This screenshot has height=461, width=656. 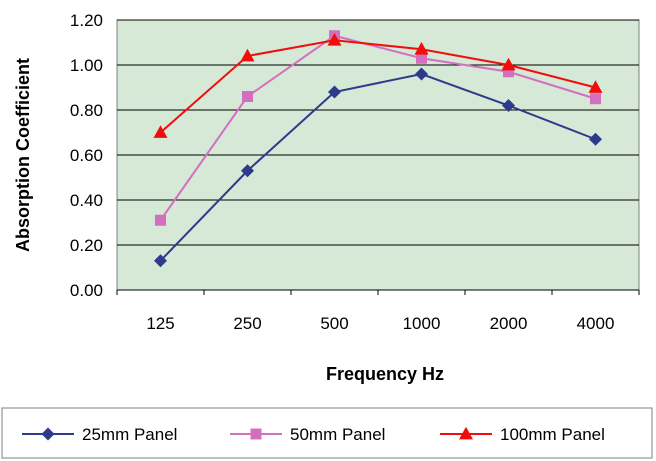 I want to click on legend-label: 100mm Panel, so click(x=552, y=434).